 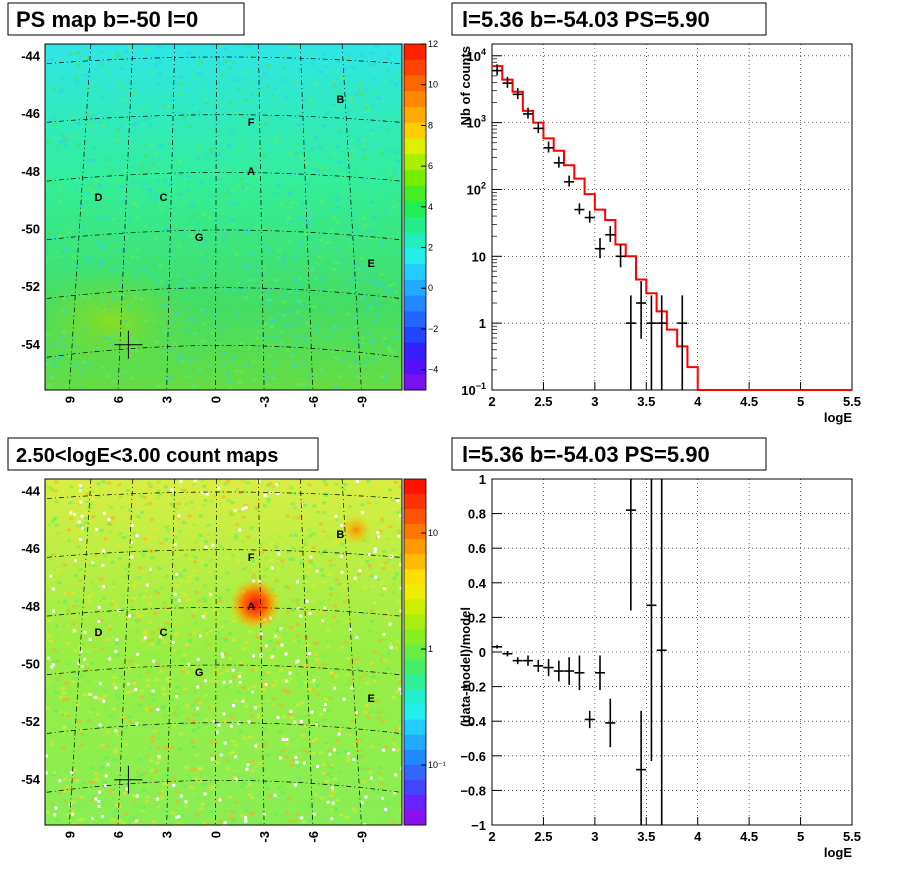 What do you see at coordinates (800, 401) in the screenshot?
I see `spectrum-x-tick-label: 5` at bounding box center [800, 401].